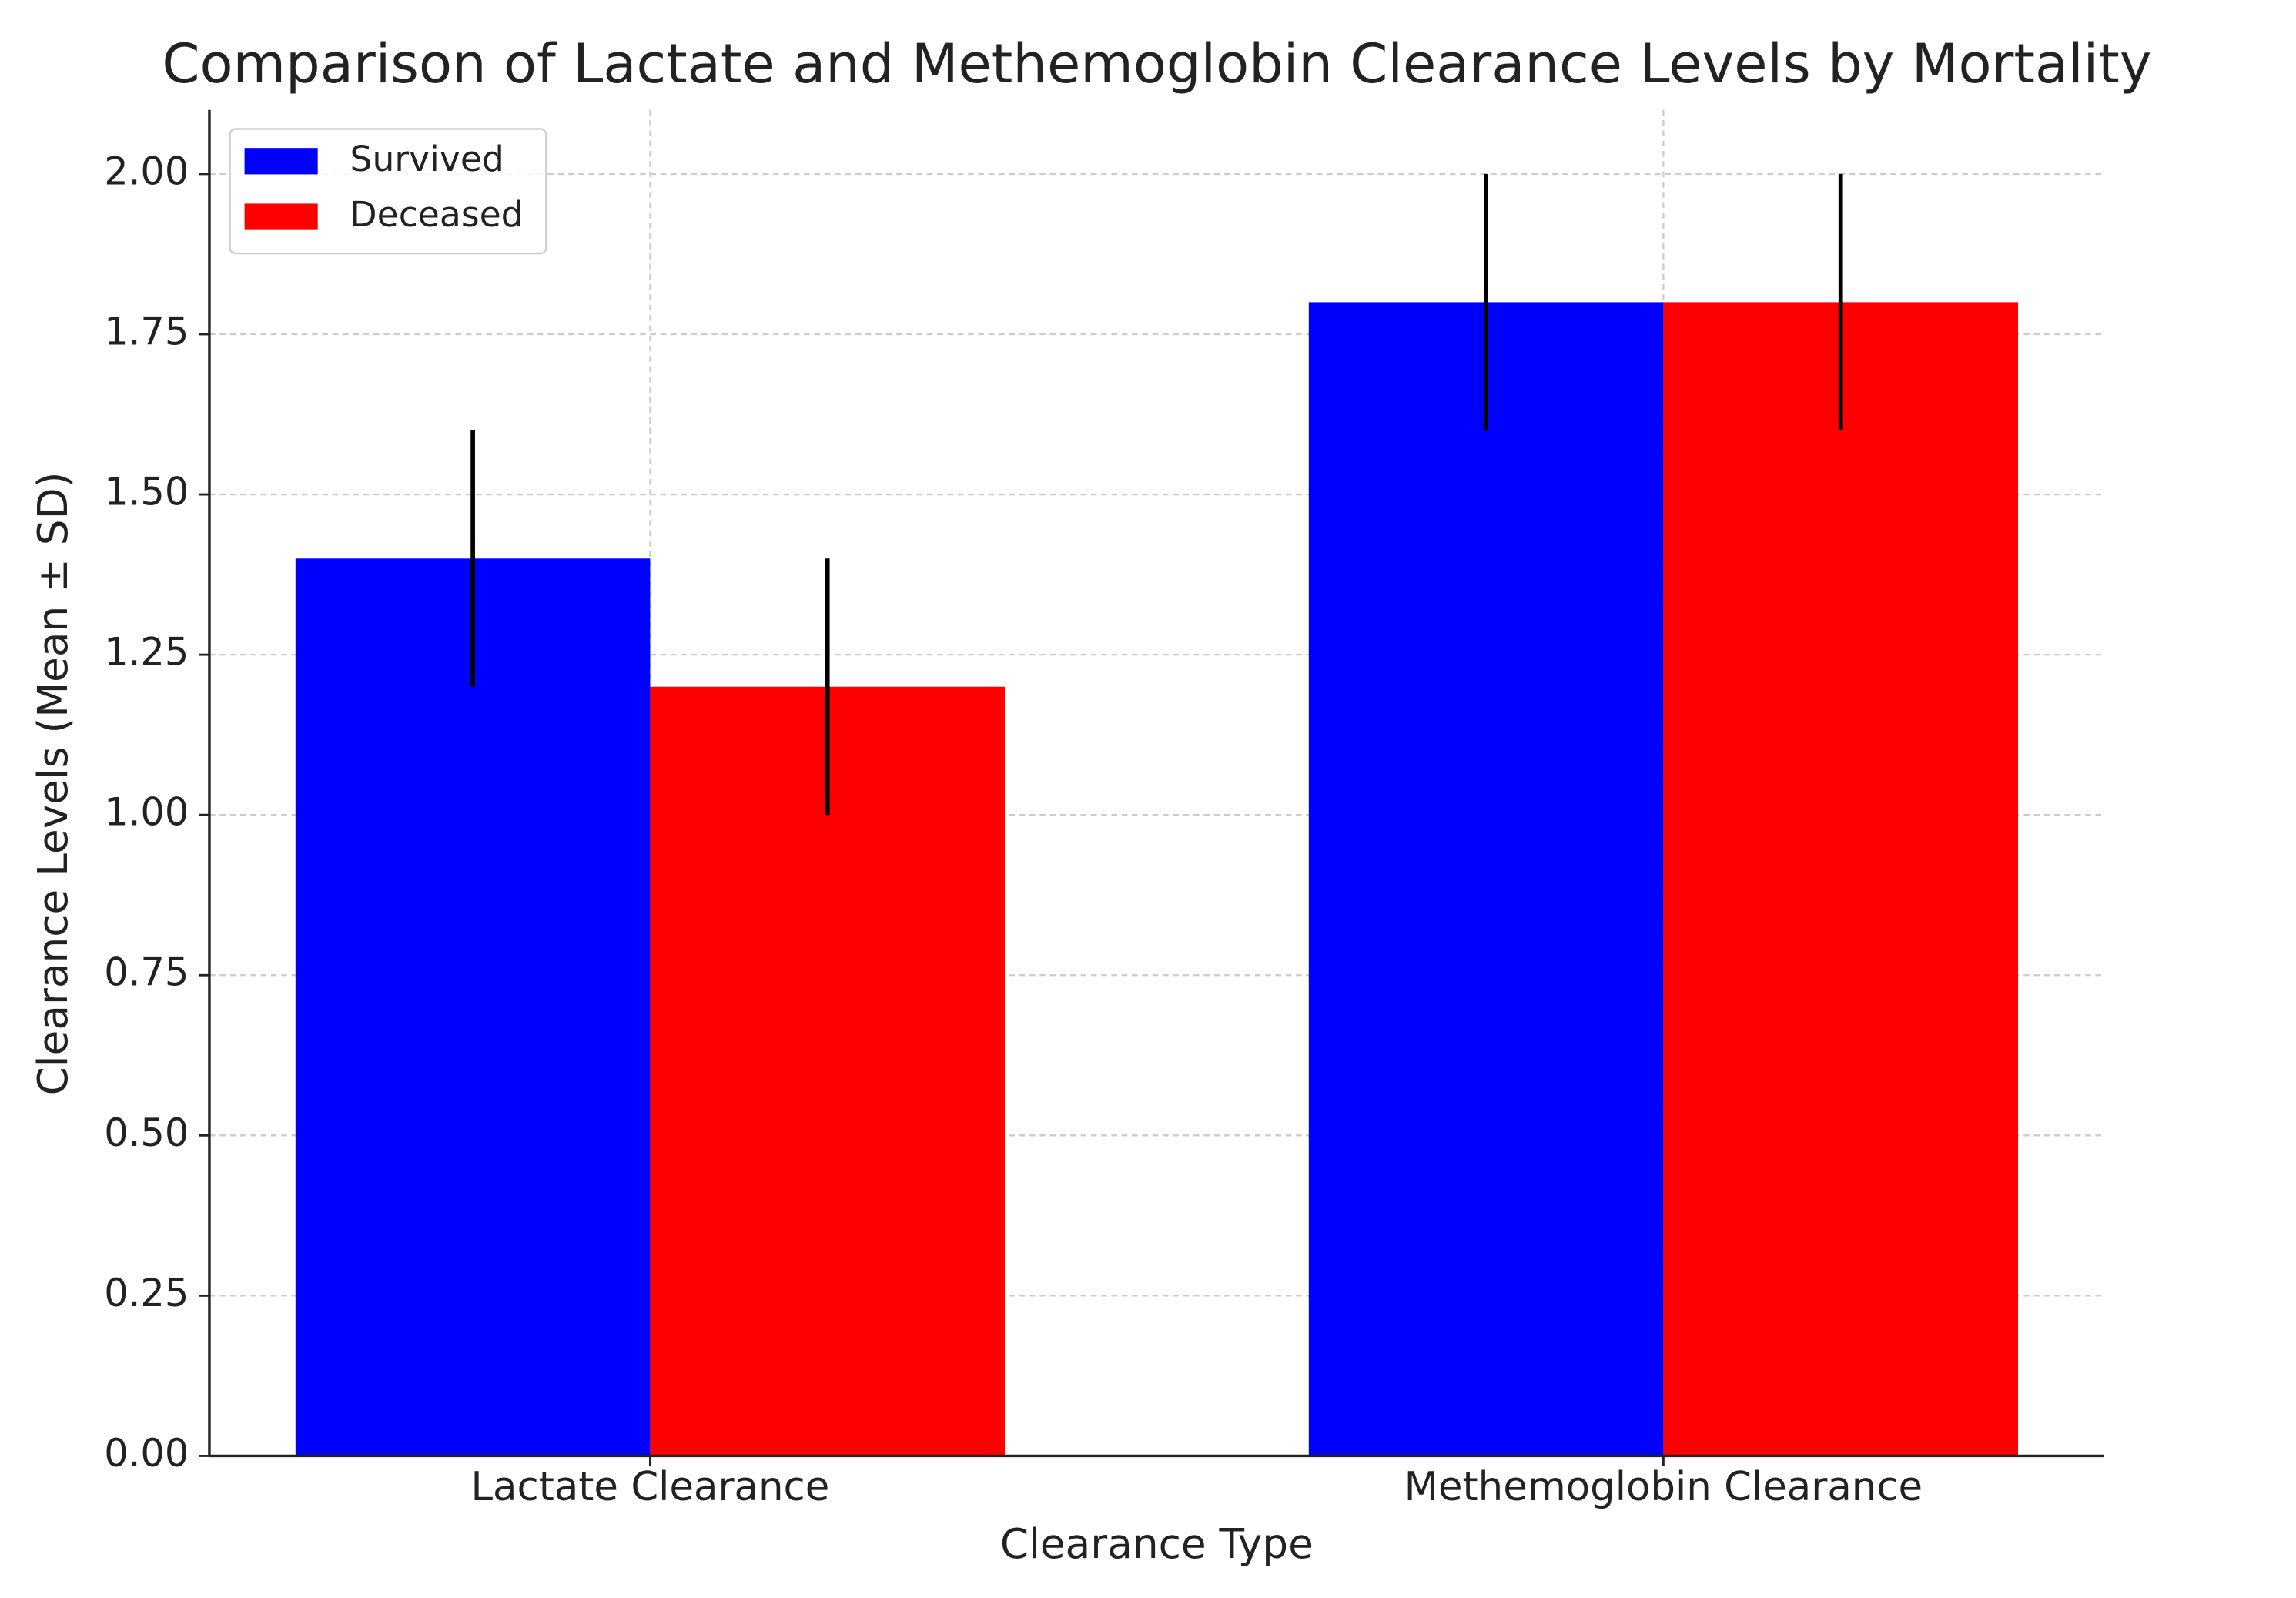  What do you see at coordinates (437, 214) in the screenshot?
I see `legend-label: Deceased` at bounding box center [437, 214].